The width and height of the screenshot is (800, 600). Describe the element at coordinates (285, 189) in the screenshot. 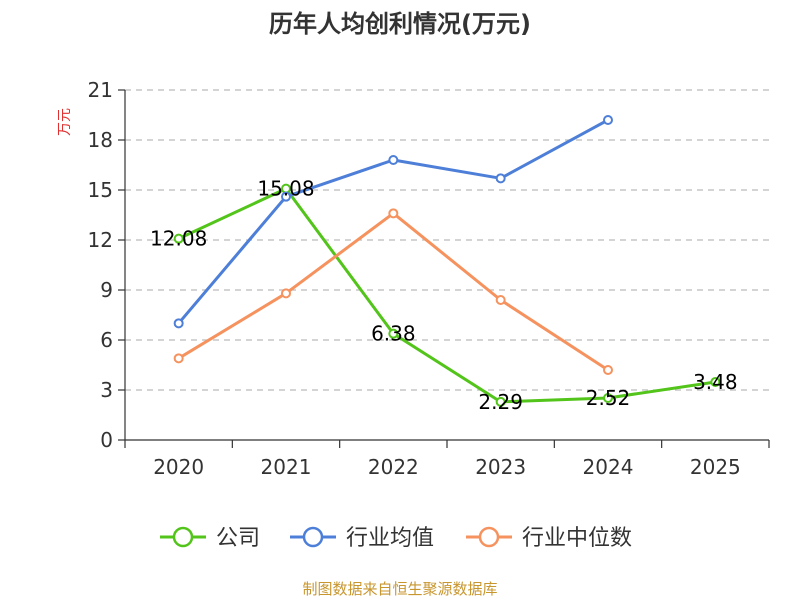

I see `data-label: 15.08` at that location.